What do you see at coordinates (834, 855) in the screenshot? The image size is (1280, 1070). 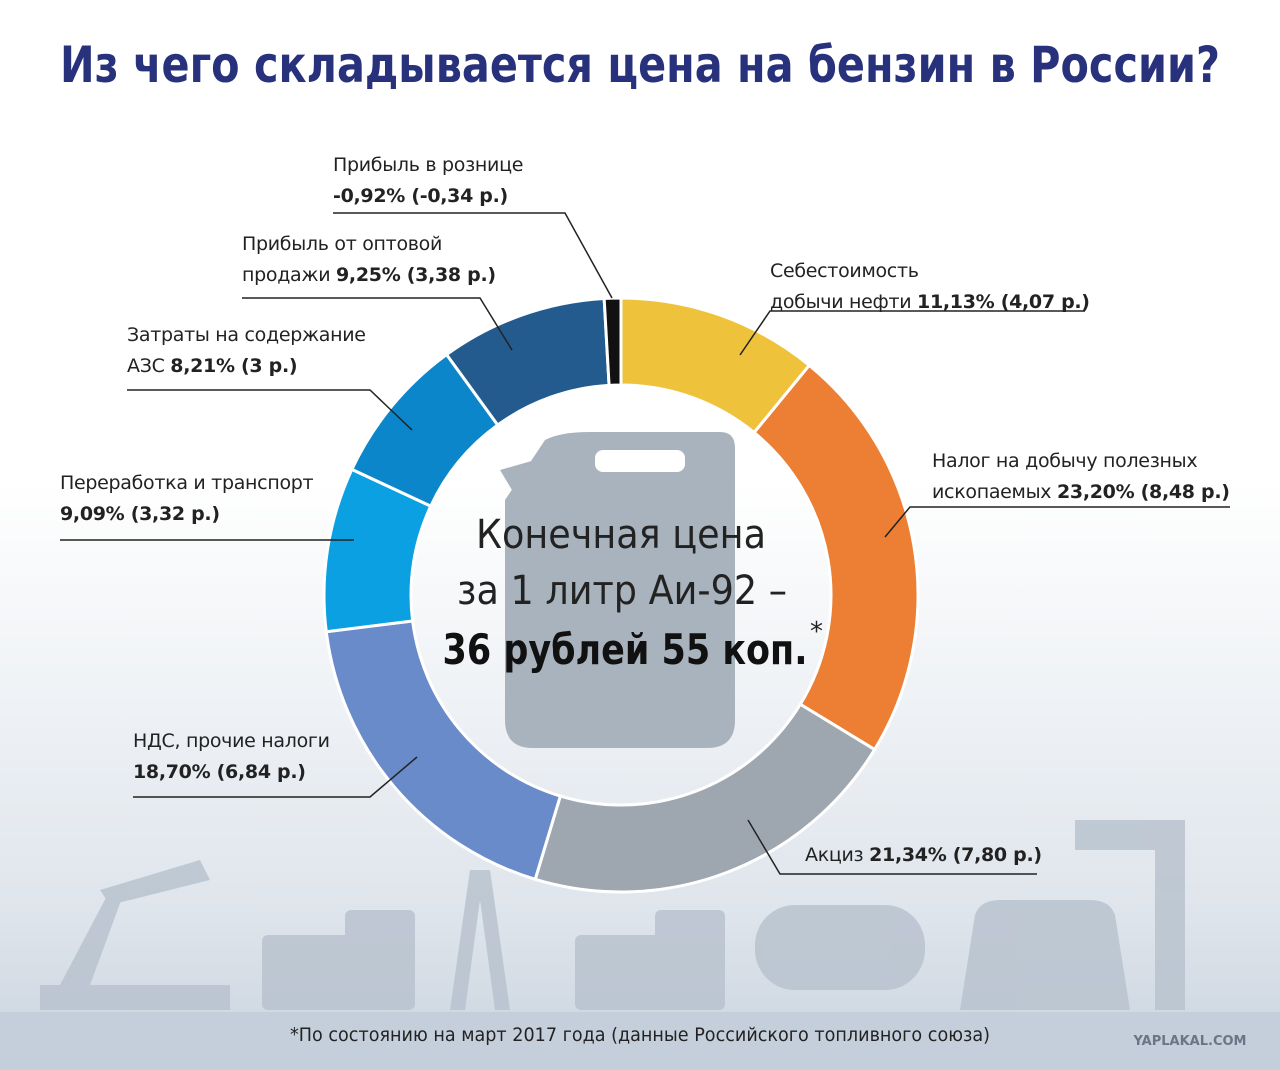 I see `category-label: Акциз` at bounding box center [834, 855].